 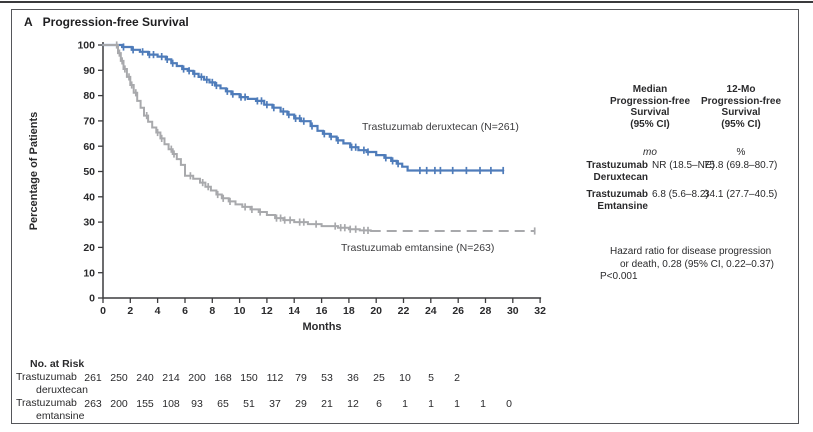 I want to click on stats-unit-months: mo, so click(x=650, y=152).